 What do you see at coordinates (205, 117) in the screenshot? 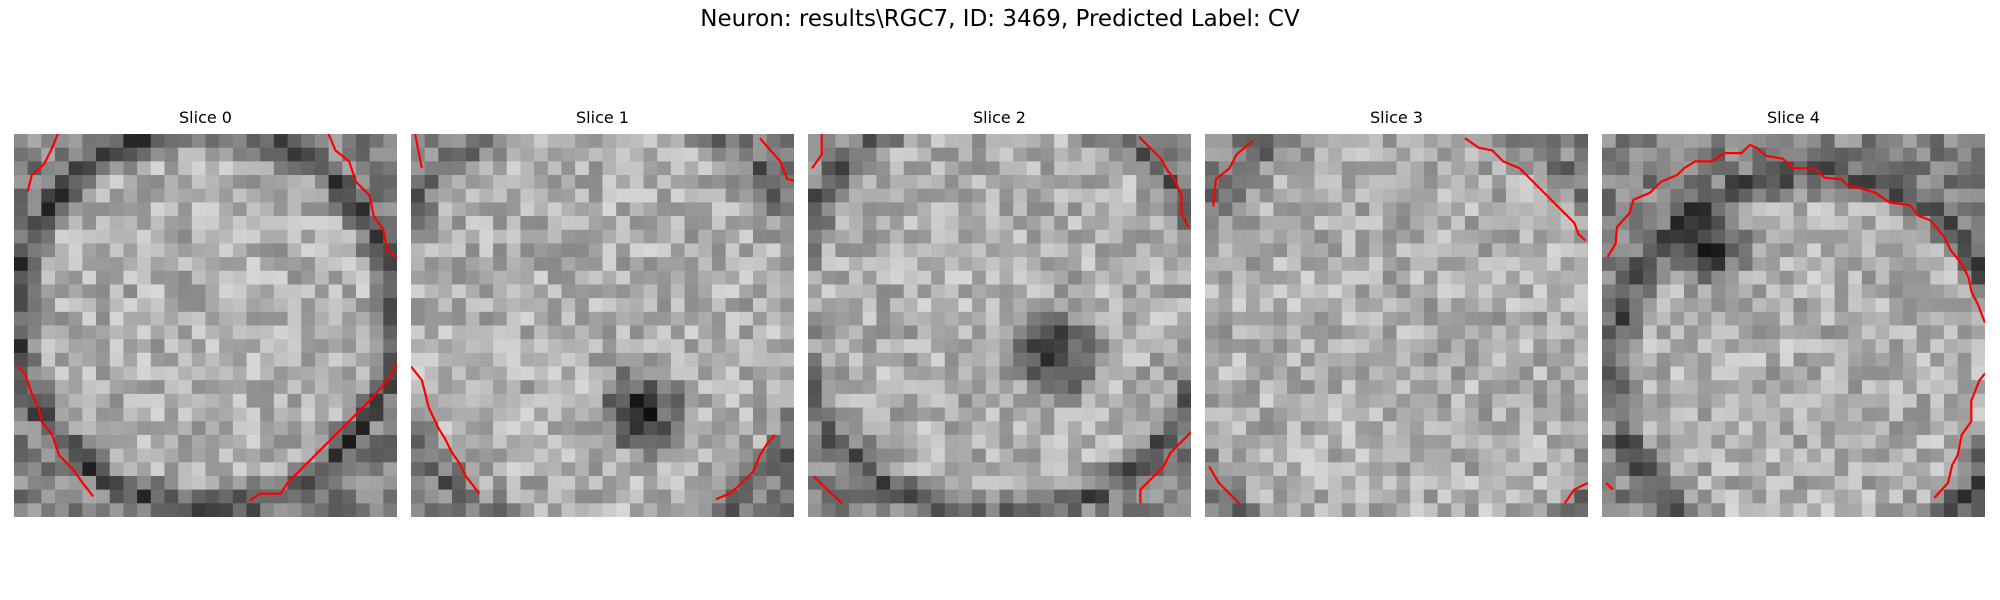
I see `slice-title: Slice 0` at bounding box center [205, 117].